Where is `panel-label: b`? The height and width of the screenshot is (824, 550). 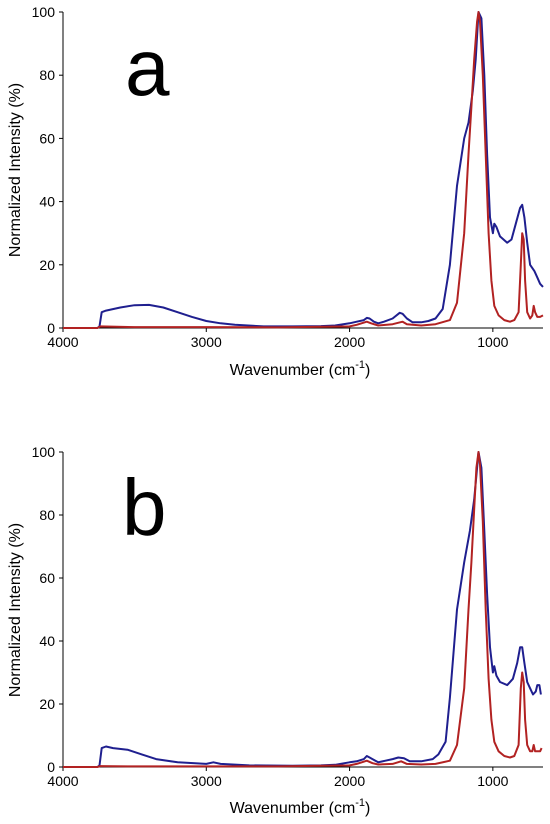
panel-label: b is located at coordinates (144, 507).